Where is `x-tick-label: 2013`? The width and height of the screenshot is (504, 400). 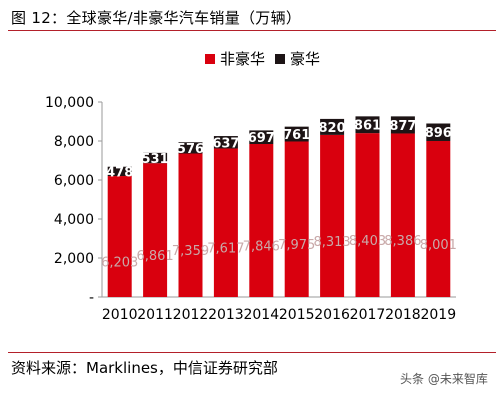
x-tick-label: 2013 is located at coordinates (226, 315).